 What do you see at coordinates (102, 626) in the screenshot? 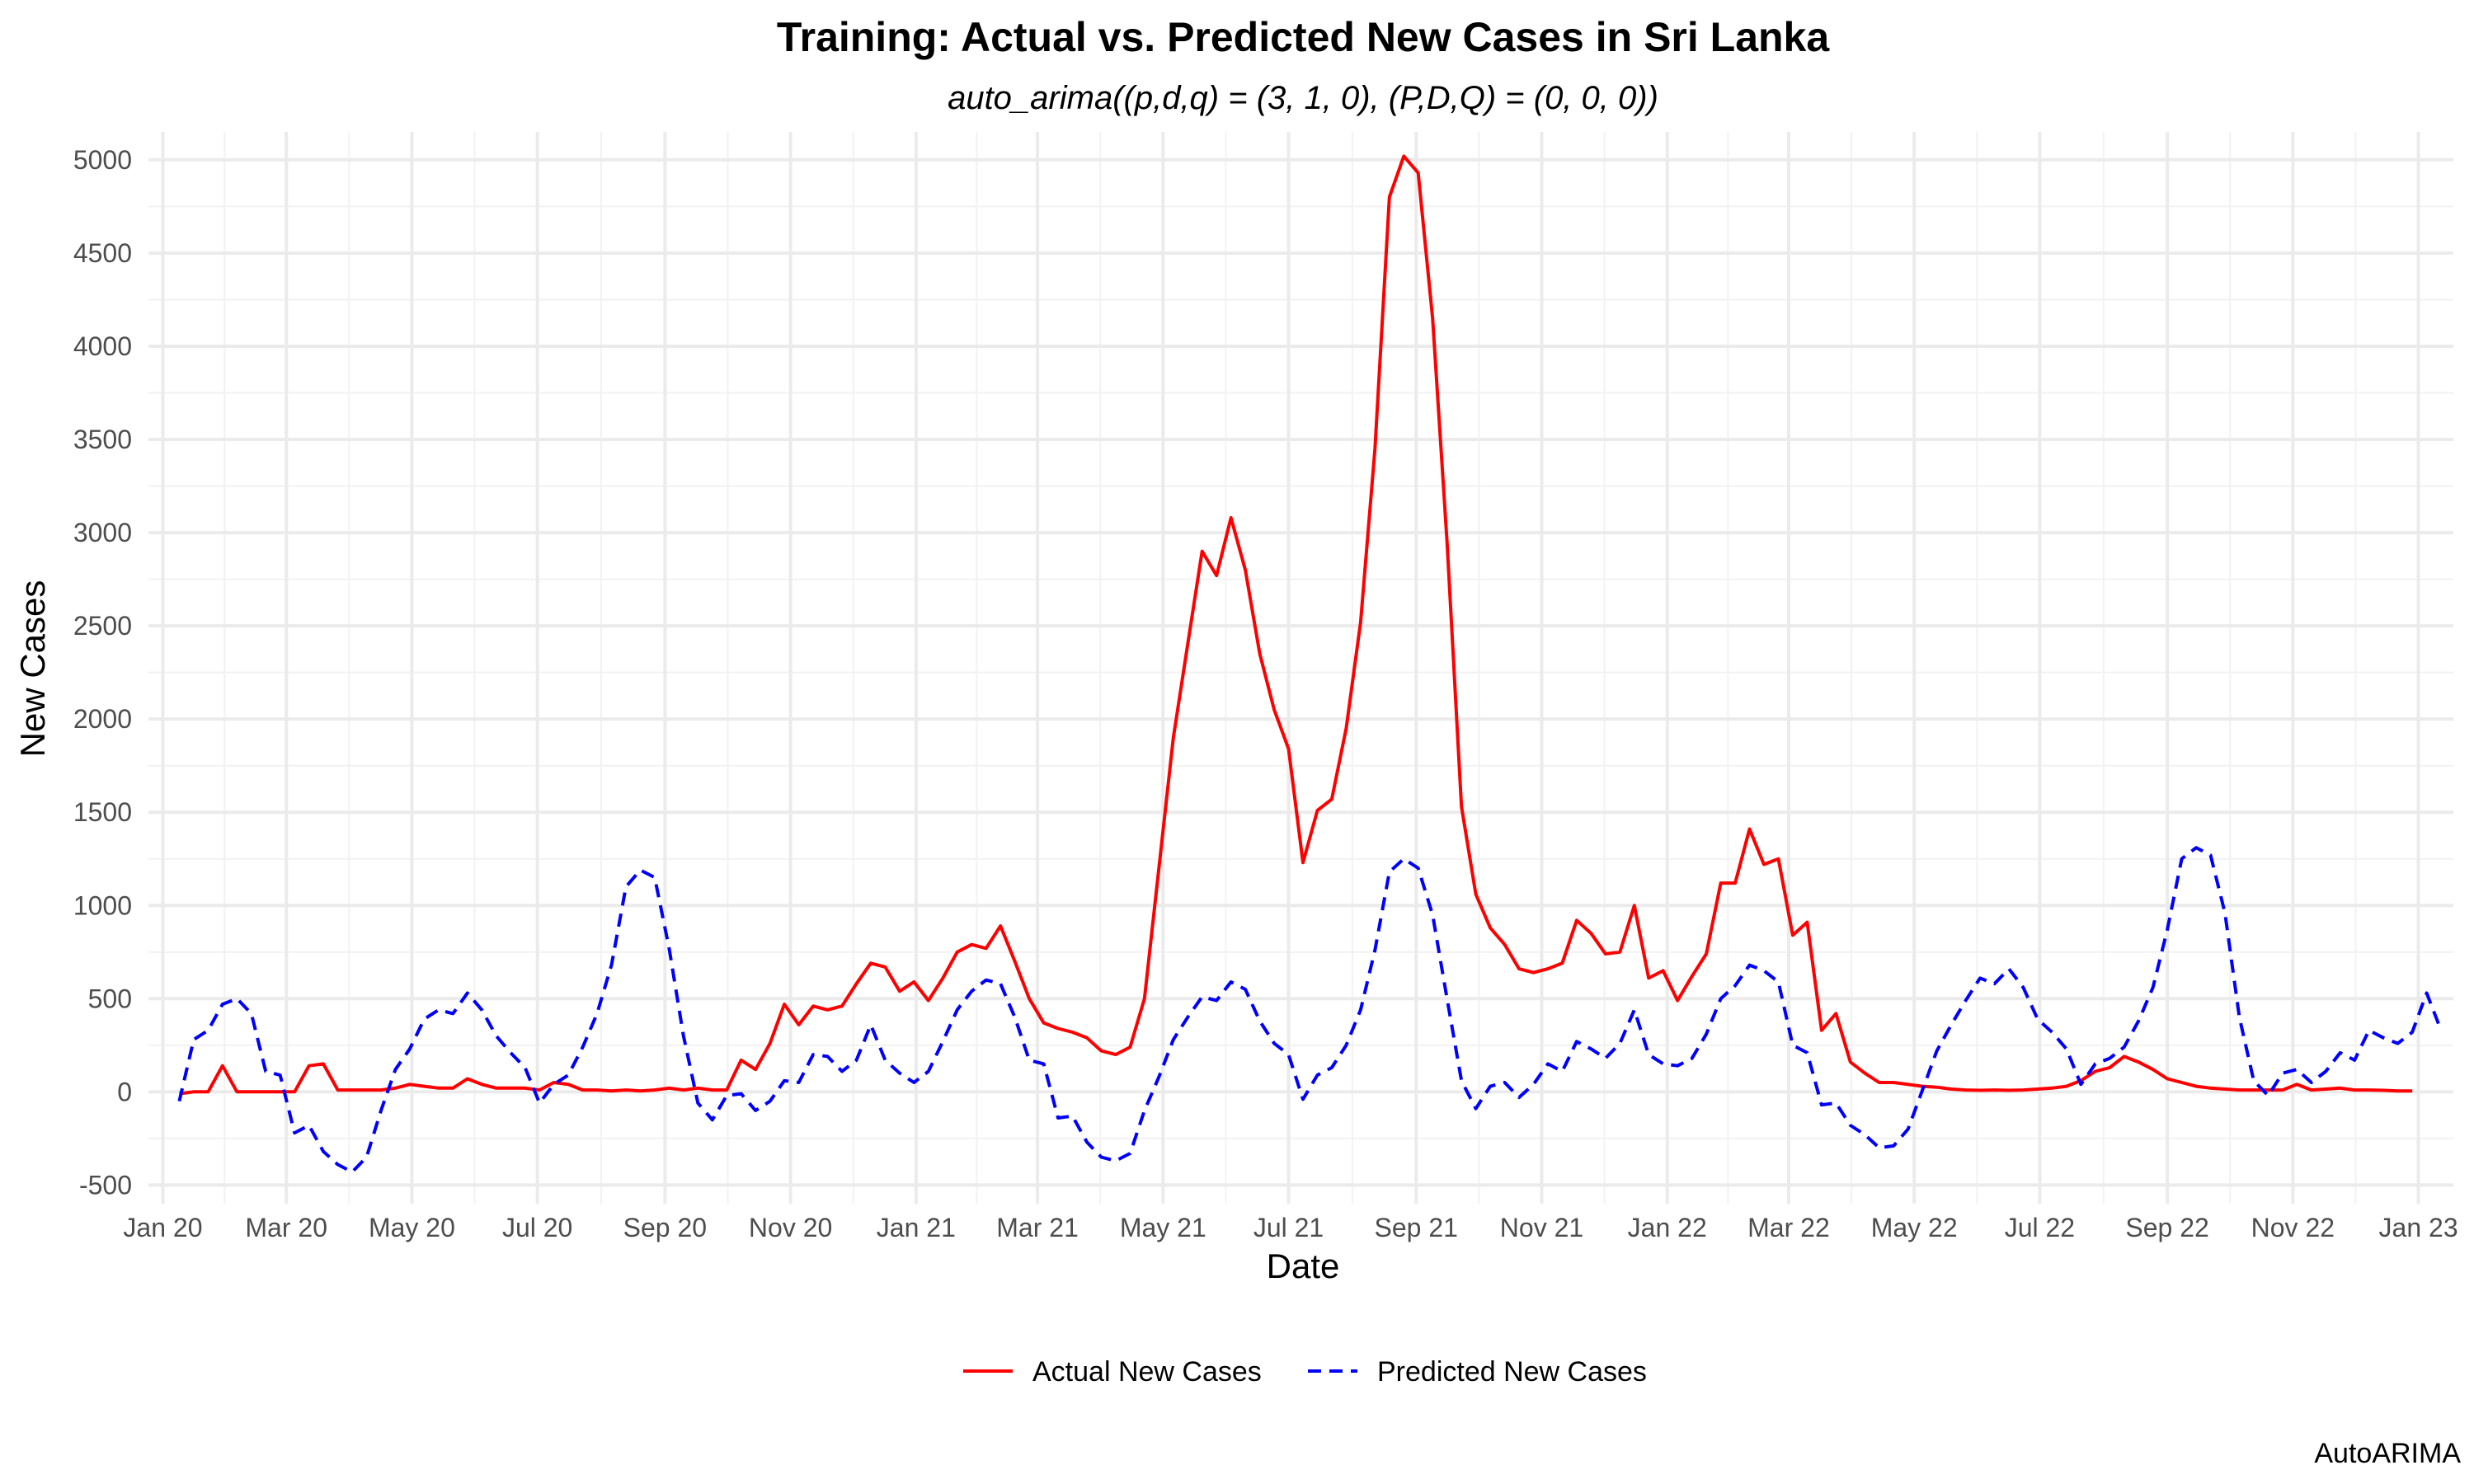
I see `y-tick-label: 2500` at bounding box center [102, 626].